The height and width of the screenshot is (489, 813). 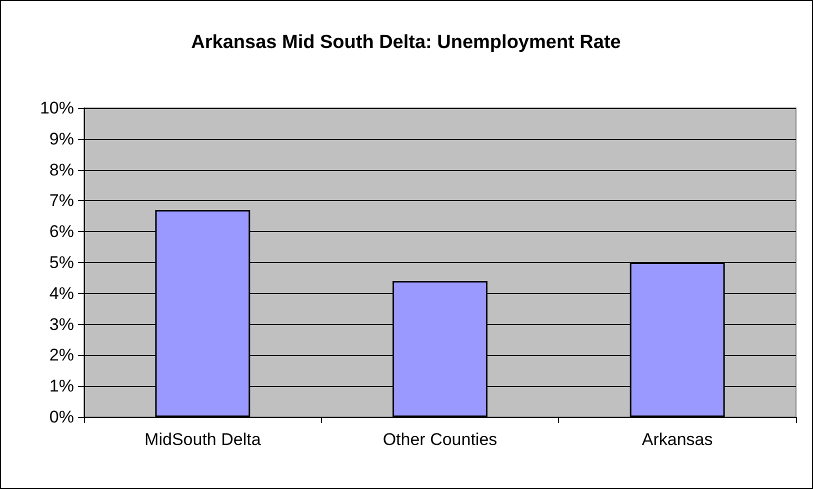 I want to click on y-tick-label: 5%, so click(x=61, y=262).